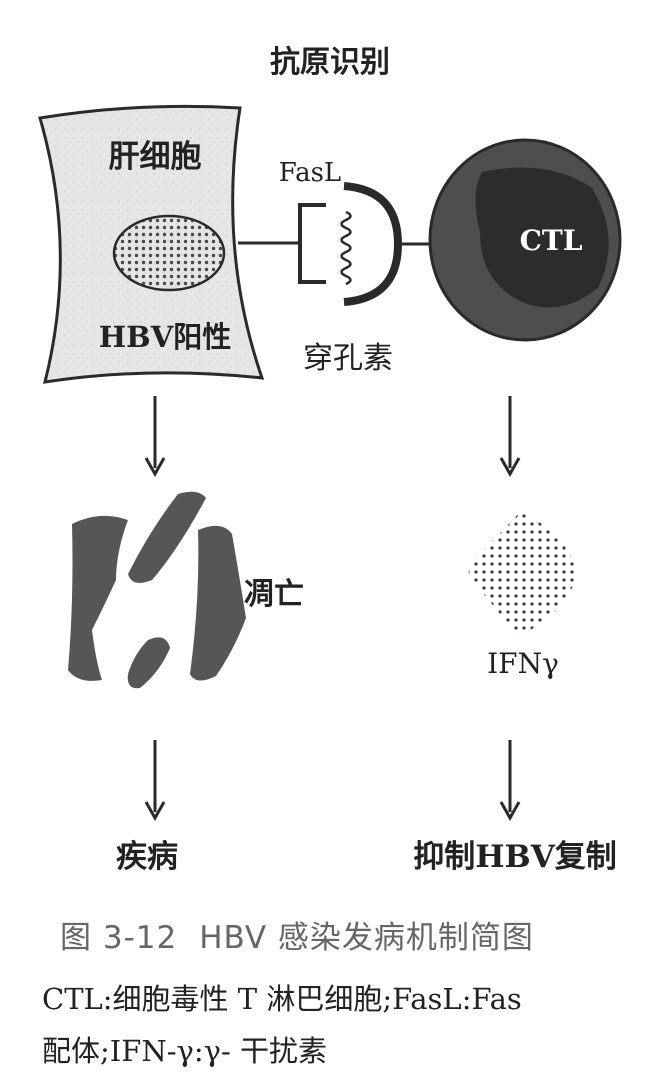  Describe the element at coordinates (523, 663) in the screenshot. I see `ifn-gamma-label: IFNγ` at that location.